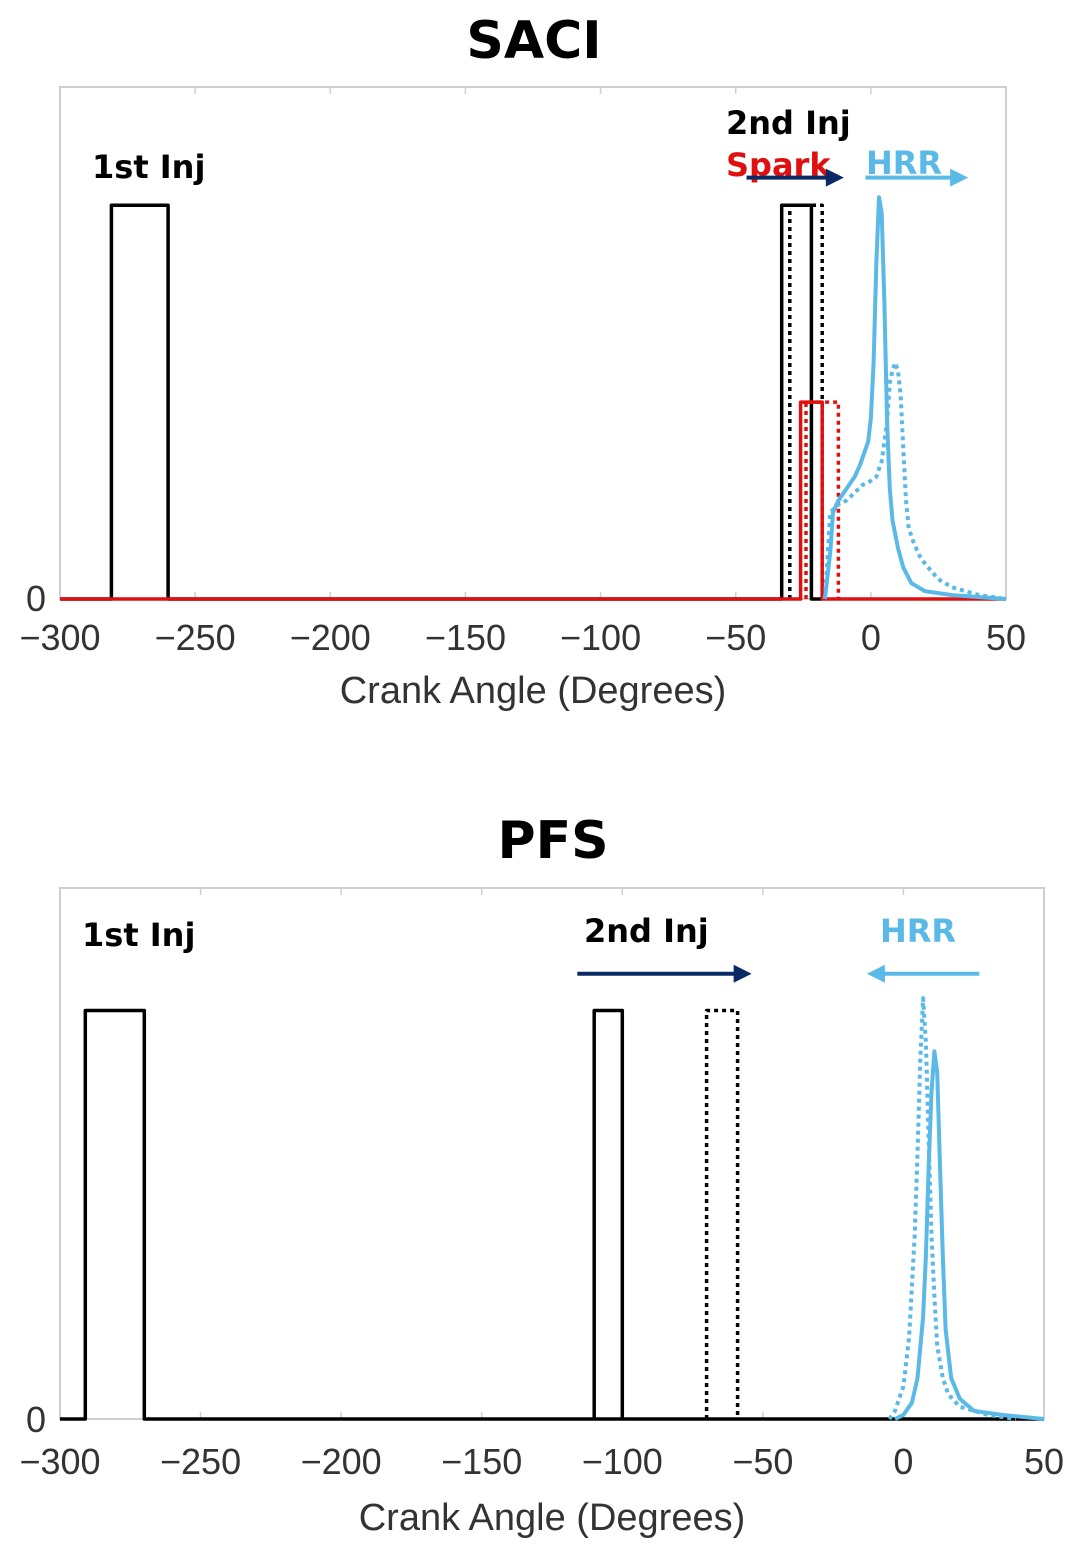  I want to click on chart-title: PFS, so click(552, 841).